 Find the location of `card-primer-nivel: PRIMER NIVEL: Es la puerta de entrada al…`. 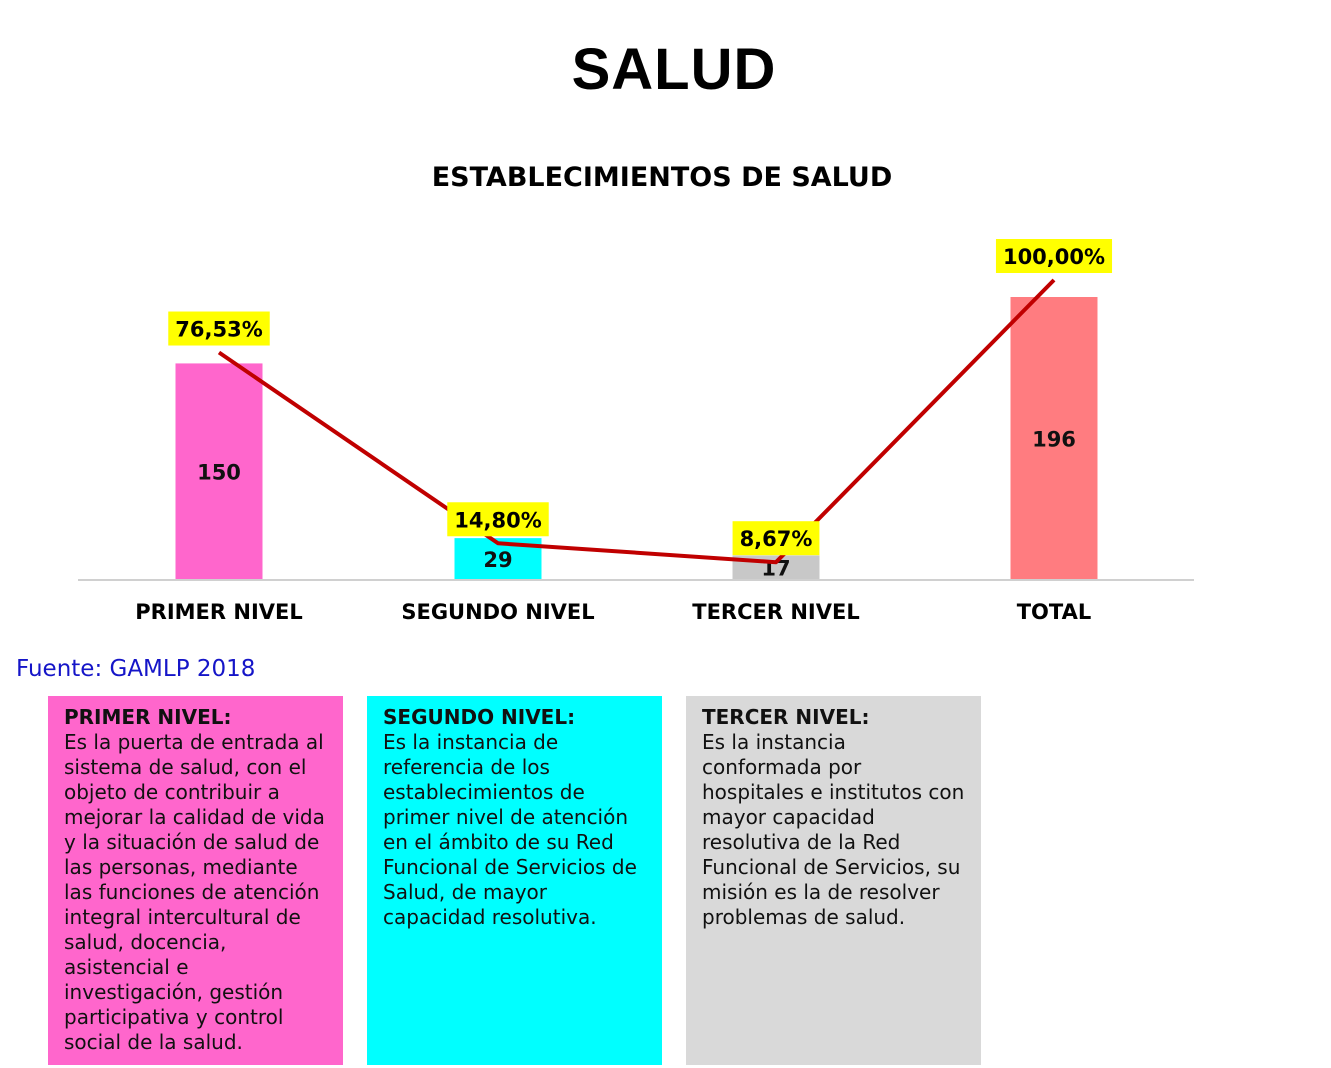

card-primer-nivel: PRIMER NIVEL: Es la puerta de entrada al… is located at coordinates (195, 880).